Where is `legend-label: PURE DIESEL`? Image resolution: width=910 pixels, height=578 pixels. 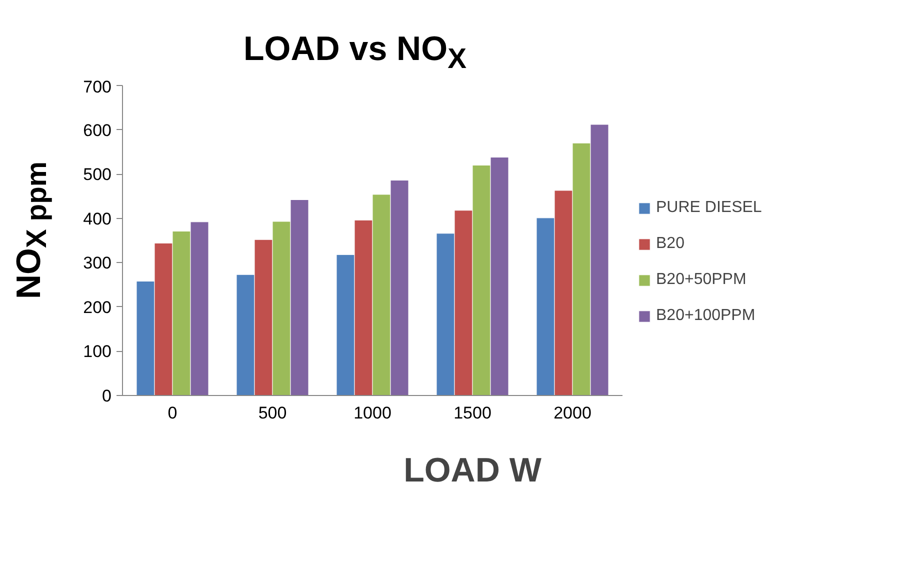
legend-label: PURE DIESEL is located at coordinates (709, 208).